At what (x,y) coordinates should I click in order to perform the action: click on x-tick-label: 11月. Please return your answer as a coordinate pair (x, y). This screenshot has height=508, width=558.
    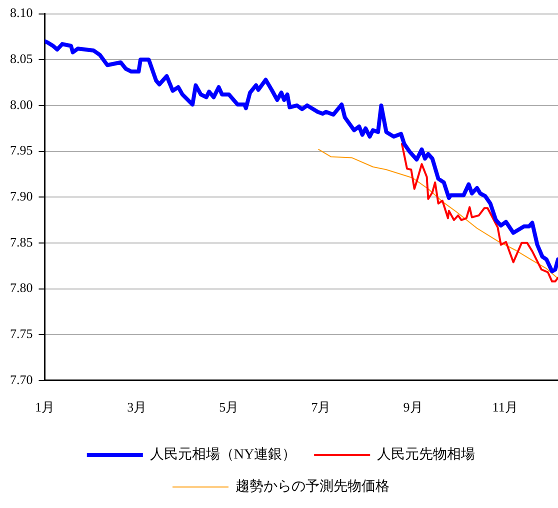
    Looking at the image, I should click on (505, 407).